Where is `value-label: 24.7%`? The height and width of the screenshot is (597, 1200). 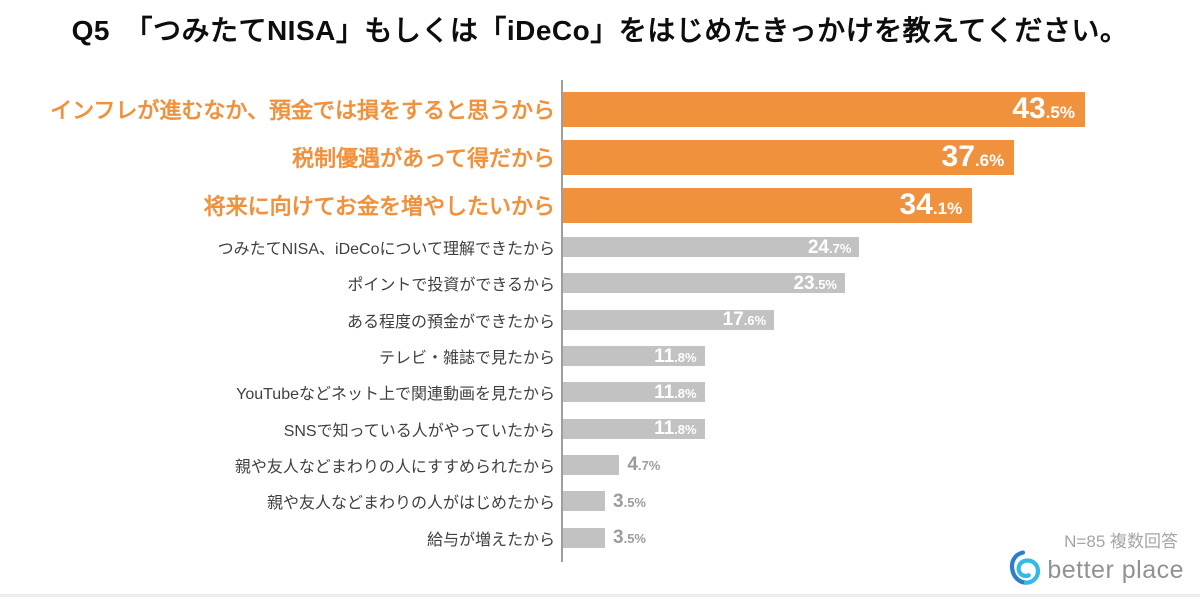
value-label: 24.7% is located at coordinates (829, 247).